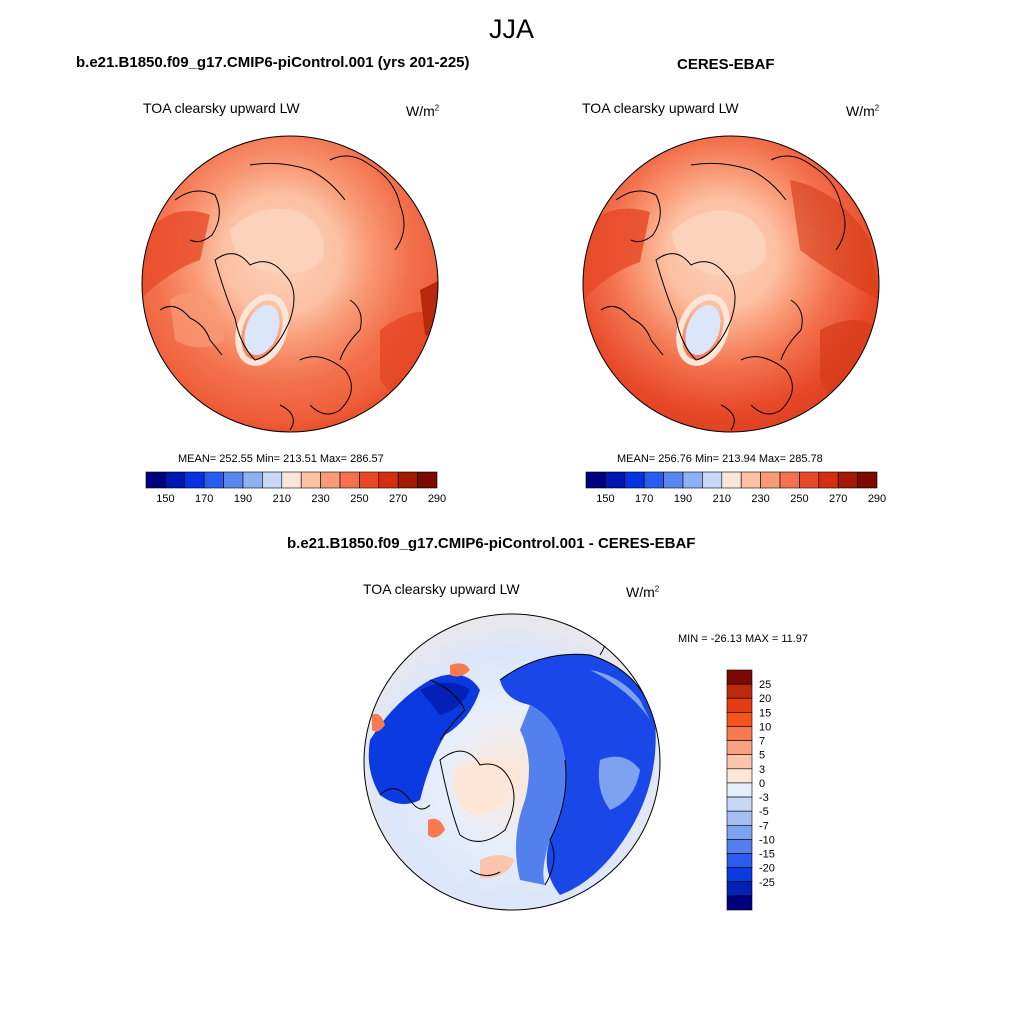 This screenshot has width=1024, height=1024. What do you see at coordinates (767, 855) in the screenshot?
I see `colorbar-label: -15` at bounding box center [767, 855].